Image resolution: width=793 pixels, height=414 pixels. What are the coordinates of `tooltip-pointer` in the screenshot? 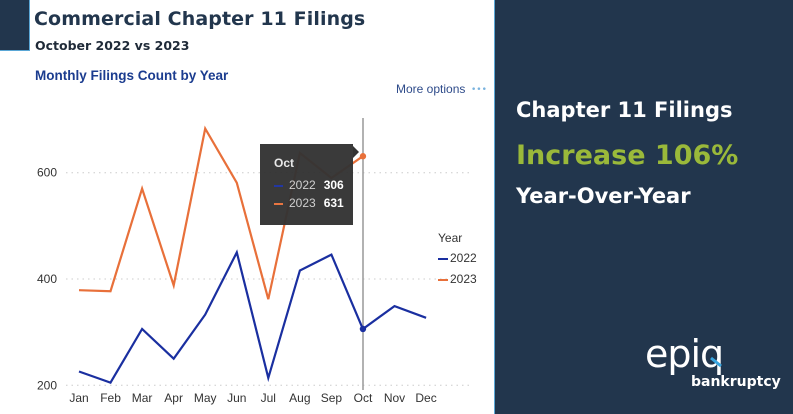 It's located at (356, 152).